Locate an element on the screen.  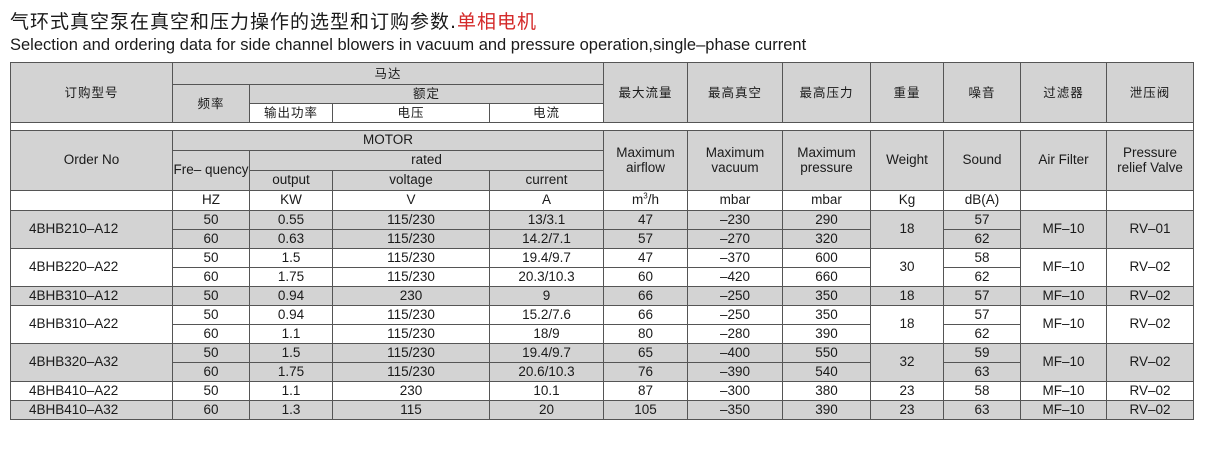
table-row: 60 1.75 115/230 20.6/10.3 76 –390 540 63 is located at coordinates (602, 372).